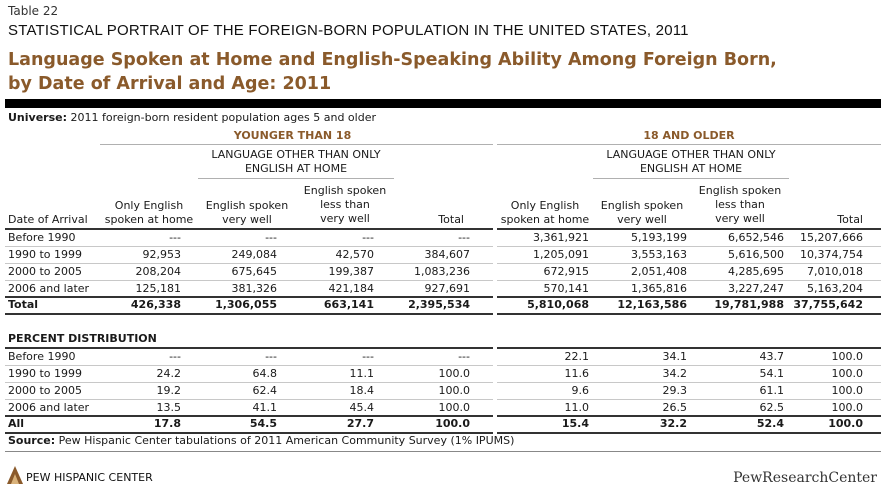 The width and height of the screenshot is (885, 491). I want to click on table-cell: 61.1, so click(772, 390).